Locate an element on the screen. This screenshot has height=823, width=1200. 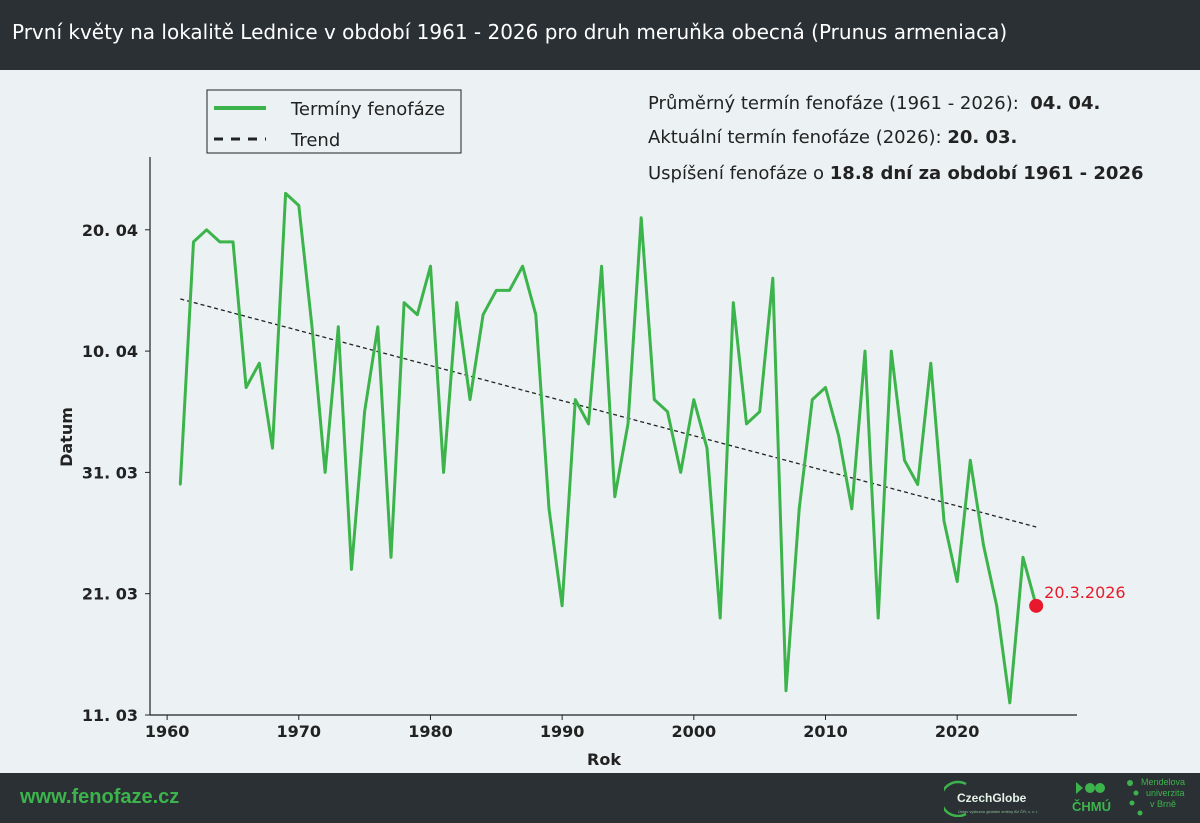
y-tick-label: 11. 03 is located at coordinates (110, 715).